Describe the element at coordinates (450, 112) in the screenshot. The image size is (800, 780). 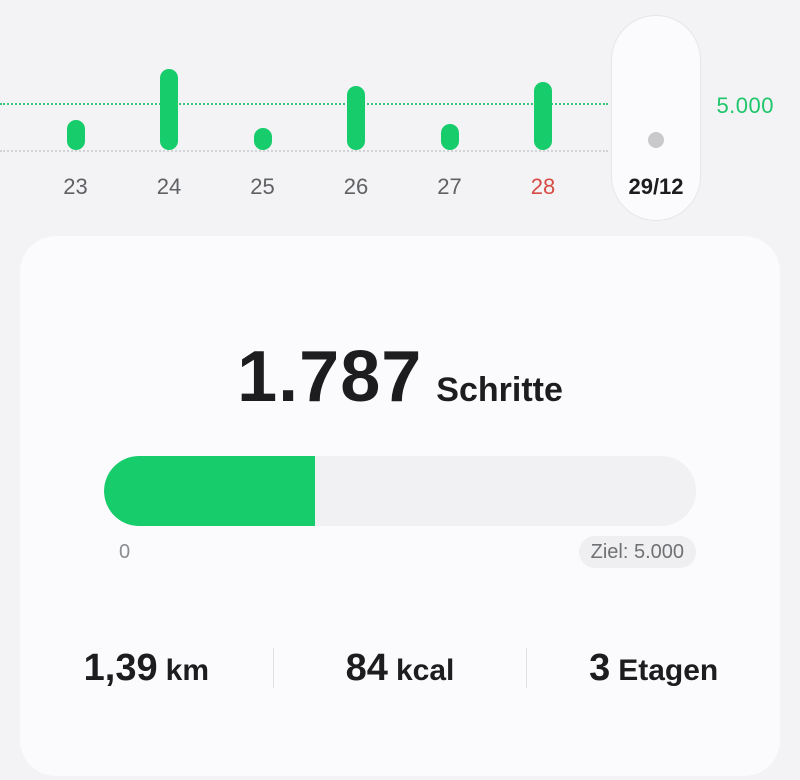
I see `day-column: 27` at that location.